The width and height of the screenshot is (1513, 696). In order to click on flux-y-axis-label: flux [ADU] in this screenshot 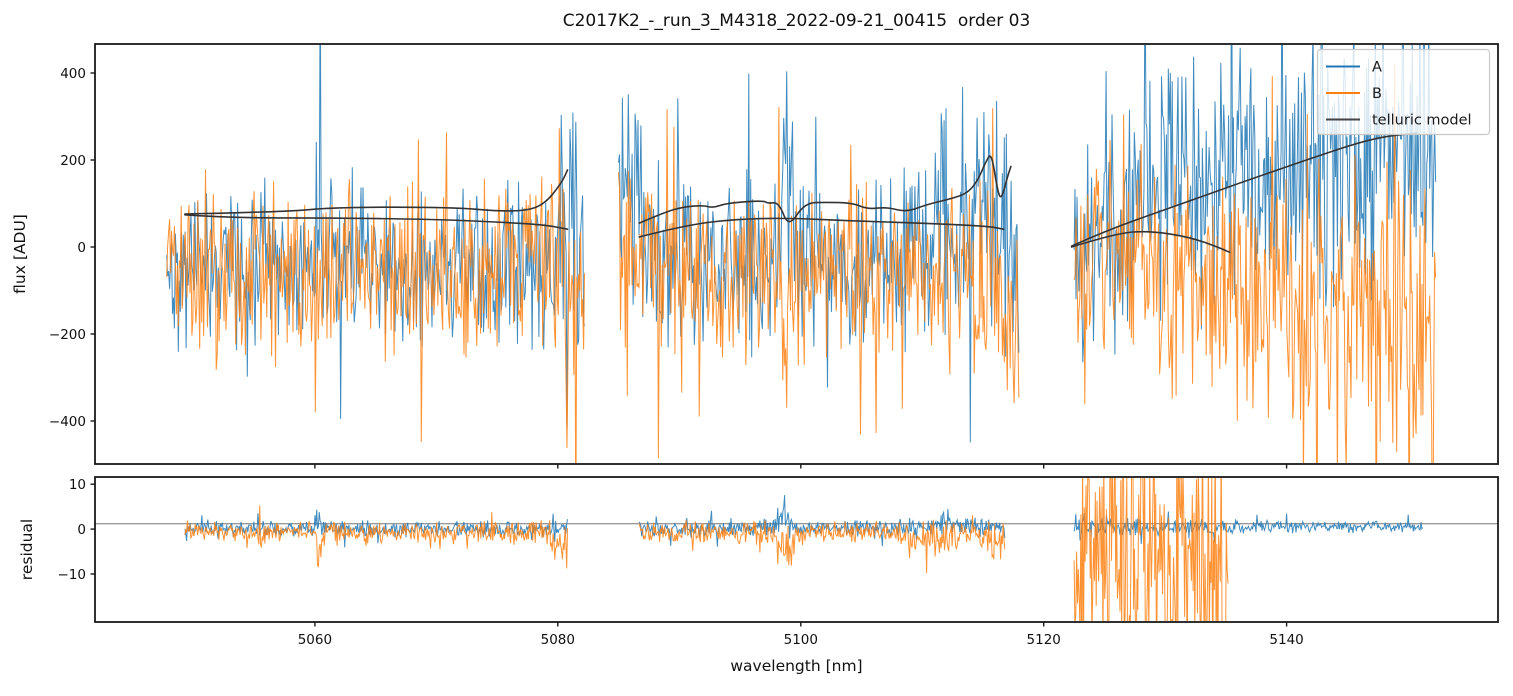, I will do `click(20, 254)`.